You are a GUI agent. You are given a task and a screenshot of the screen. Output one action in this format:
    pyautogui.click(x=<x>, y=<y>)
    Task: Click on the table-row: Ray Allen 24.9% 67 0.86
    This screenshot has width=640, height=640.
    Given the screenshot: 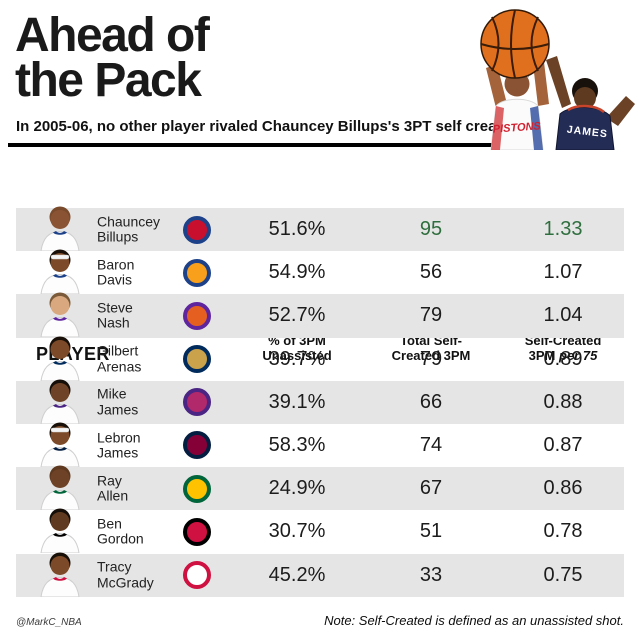 What is the action you would take?
    pyautogui.click(x=320, y=488)
    